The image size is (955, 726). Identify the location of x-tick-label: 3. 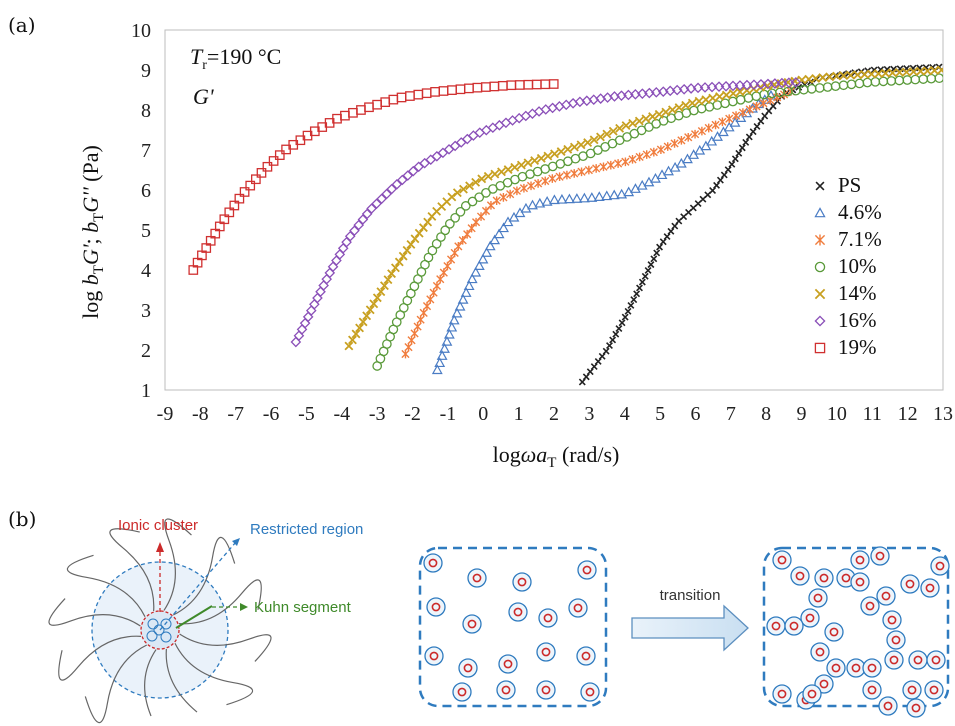
(589, 414).